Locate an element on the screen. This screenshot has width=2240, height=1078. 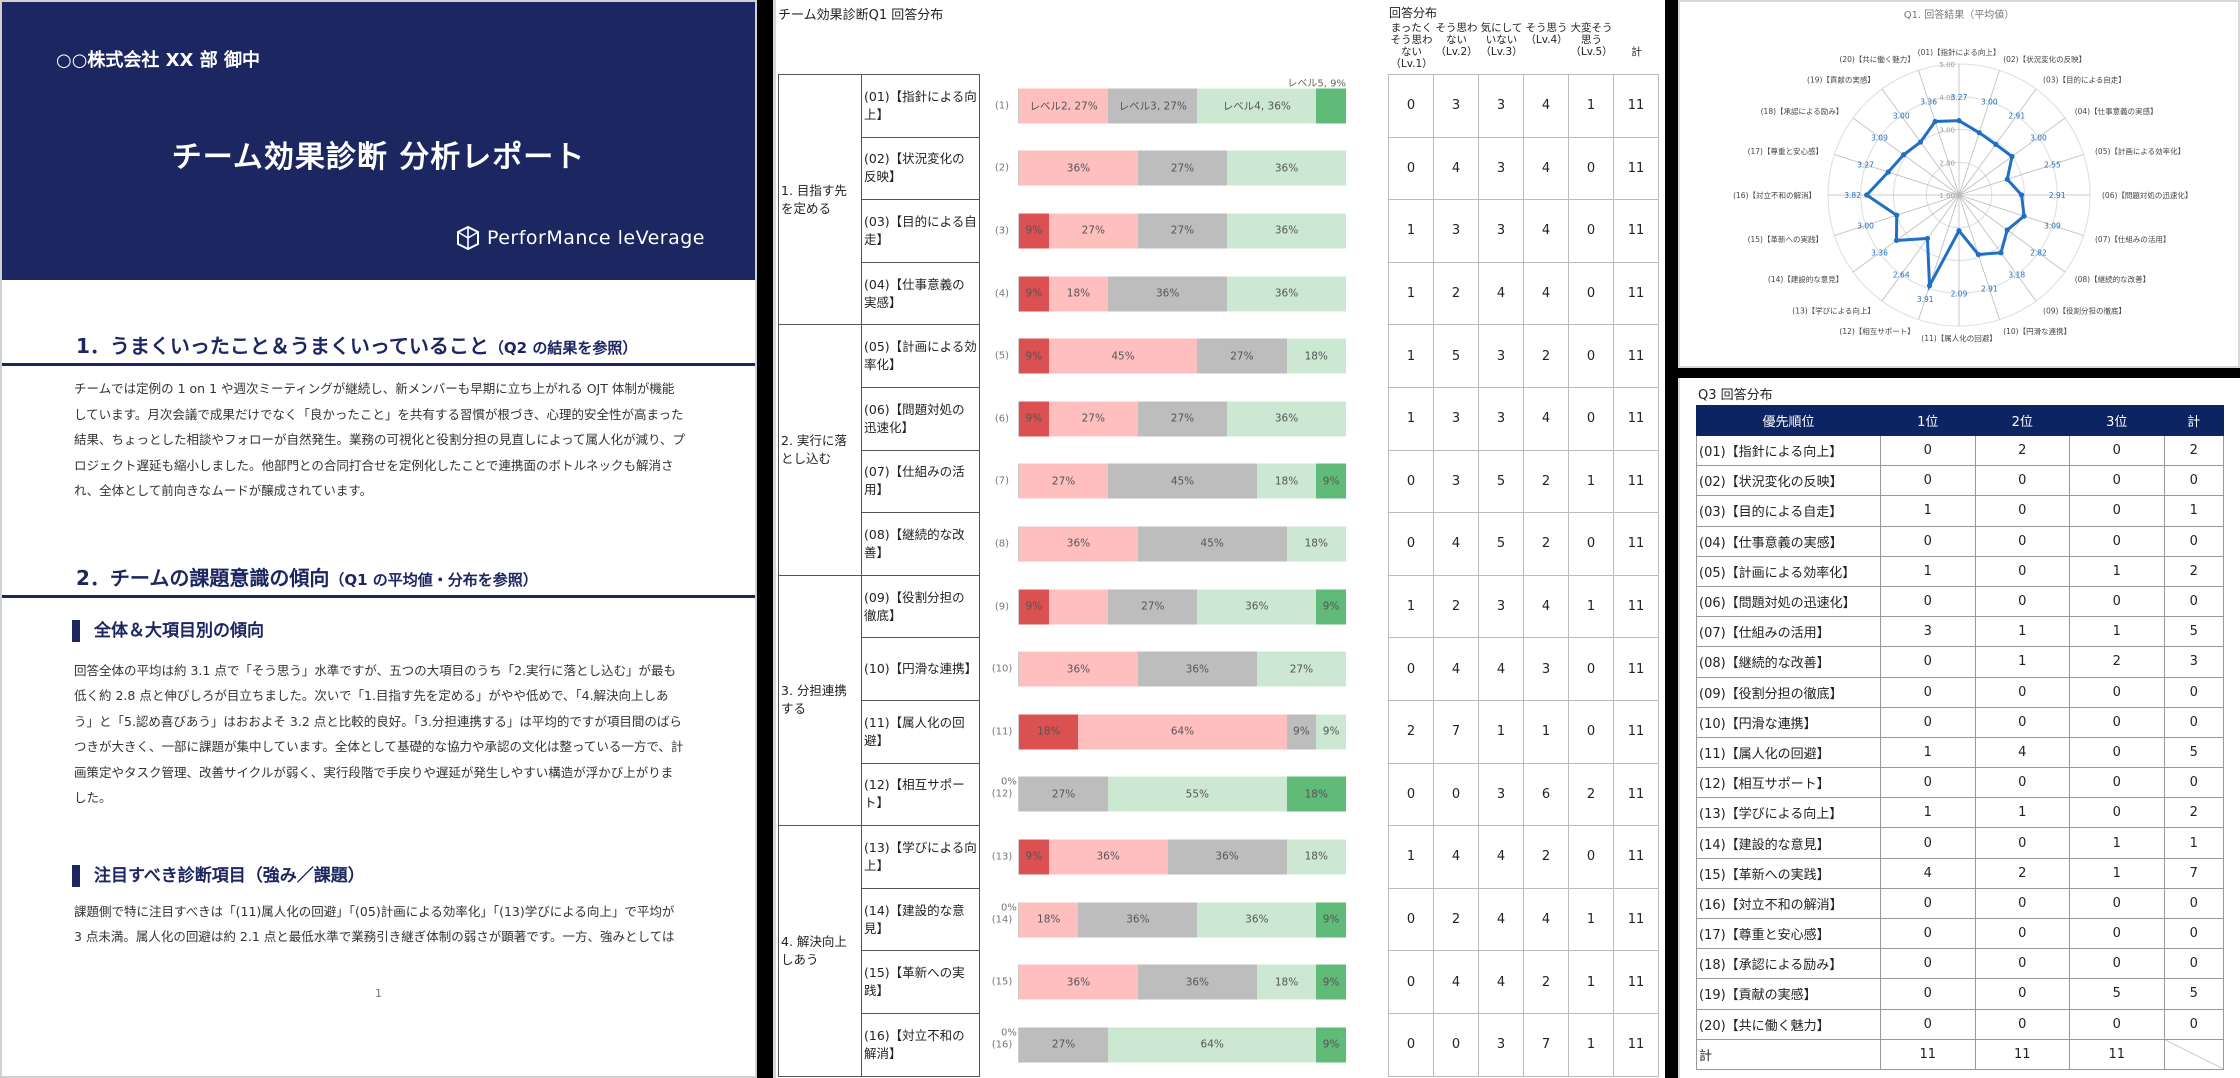
stacked-bar-cell: (7) 27% 45% 18% 9% is located at coordinates (1184, 481).